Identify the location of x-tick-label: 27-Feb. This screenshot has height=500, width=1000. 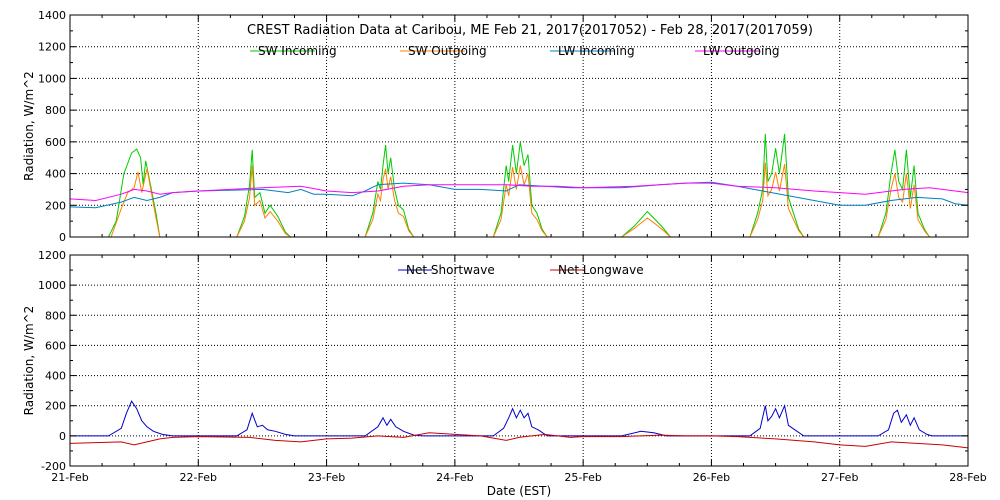
(839, 477).